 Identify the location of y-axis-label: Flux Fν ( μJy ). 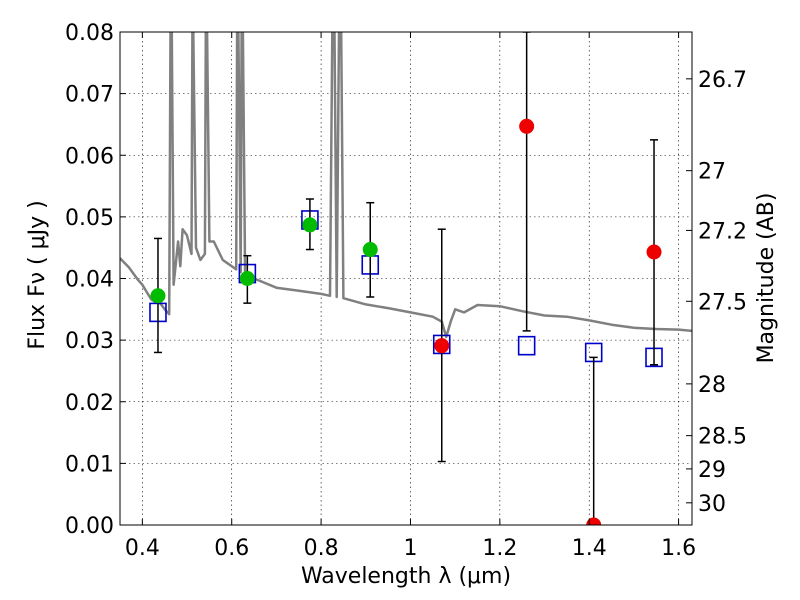
(37, 274).